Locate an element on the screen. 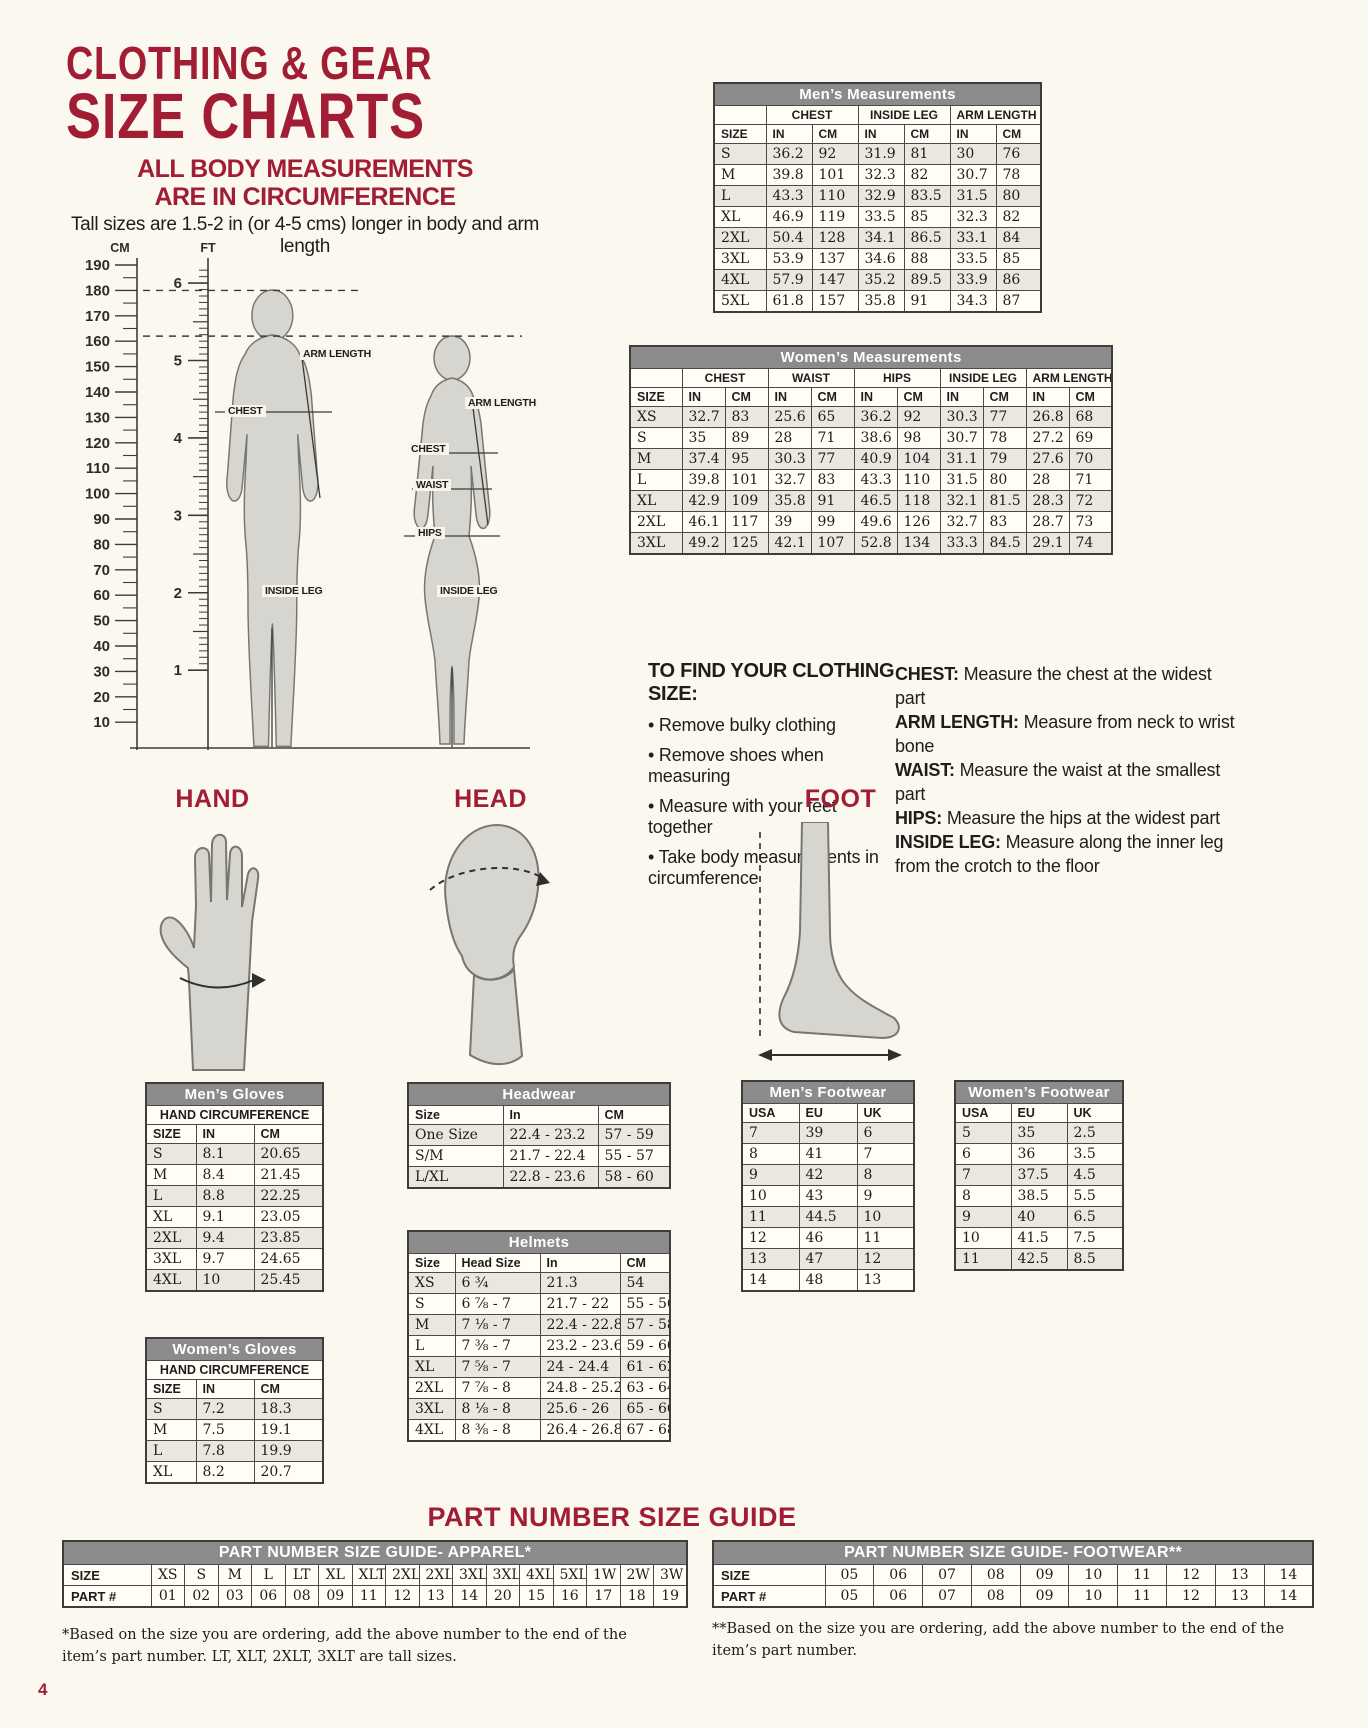 The image size is (1368, 1728). table-cell: 18 is located at coordinates (636, 1596).